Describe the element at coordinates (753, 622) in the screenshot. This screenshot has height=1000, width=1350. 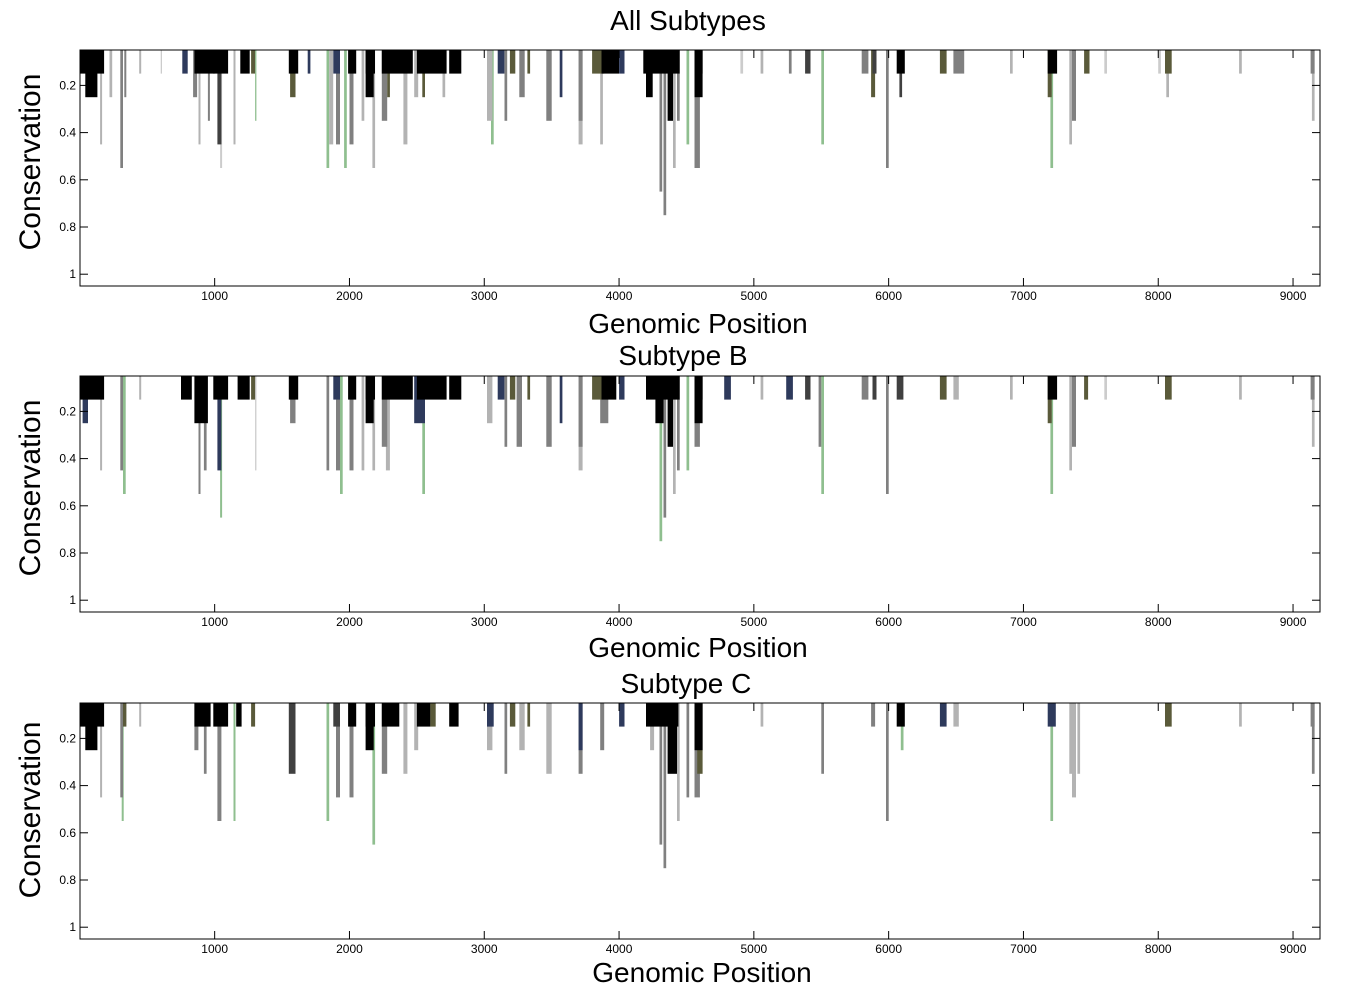
I see `x-tick-label: 5000` at that location.